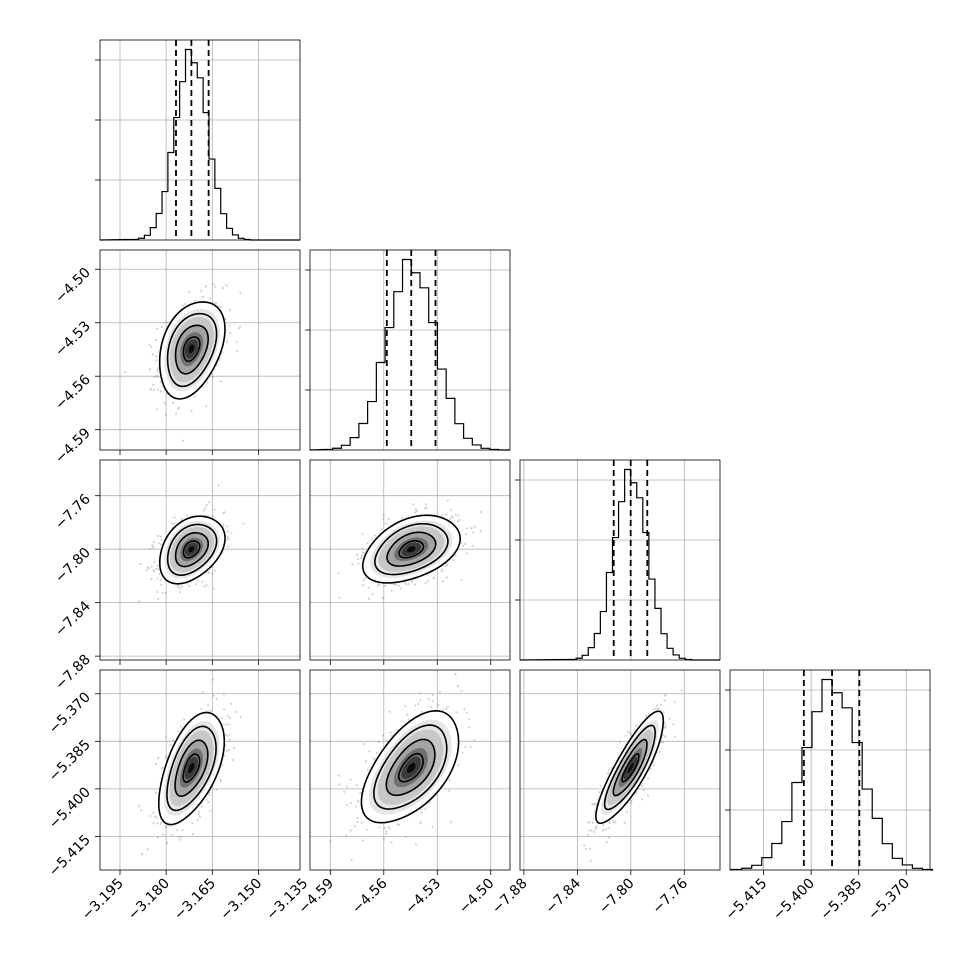  What do you see at coordinates (73, 286) in the screenshot?
I see `y-tick-label-1-3: −4.50` at bounding box center [73, 286].